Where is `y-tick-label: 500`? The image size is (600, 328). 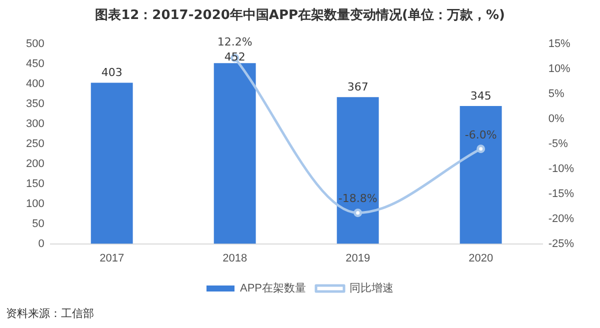
y-tick-label: 500 is located at coordinates (35, 44).